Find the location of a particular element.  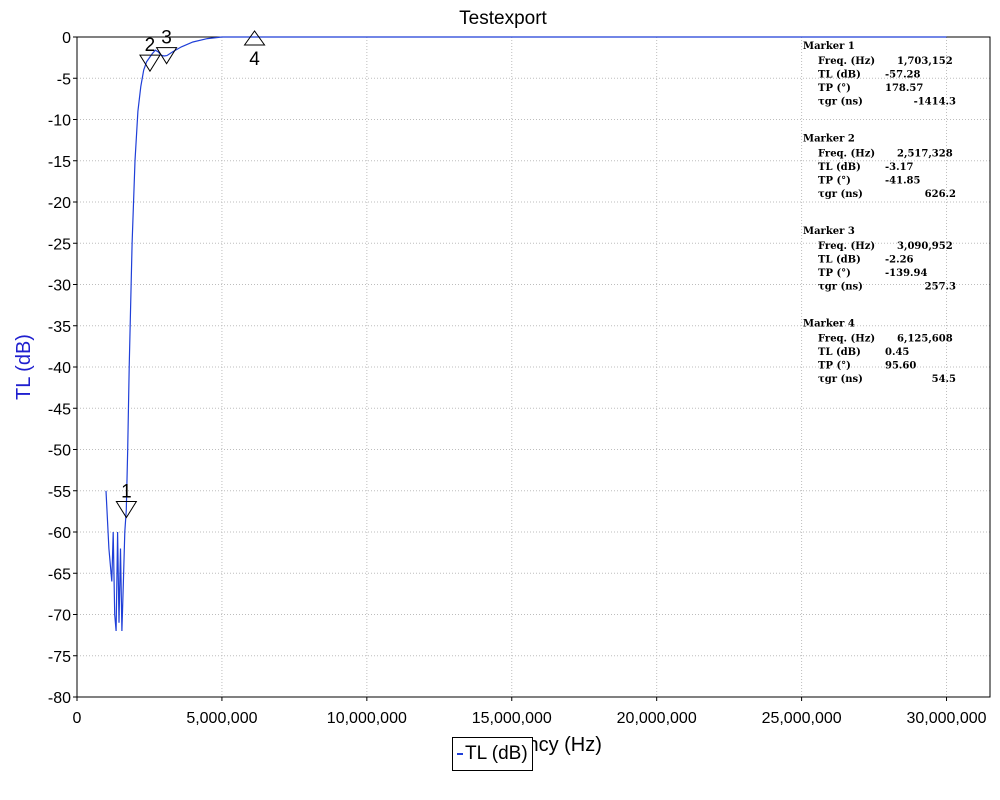

y-tick-label: -70 is located at coordinates (59, 616).